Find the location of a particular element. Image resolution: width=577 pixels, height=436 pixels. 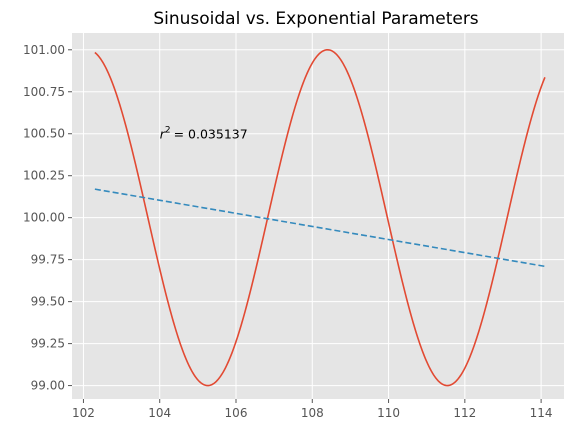

x-tick-label: 104 is located at coordinates (159, 413).